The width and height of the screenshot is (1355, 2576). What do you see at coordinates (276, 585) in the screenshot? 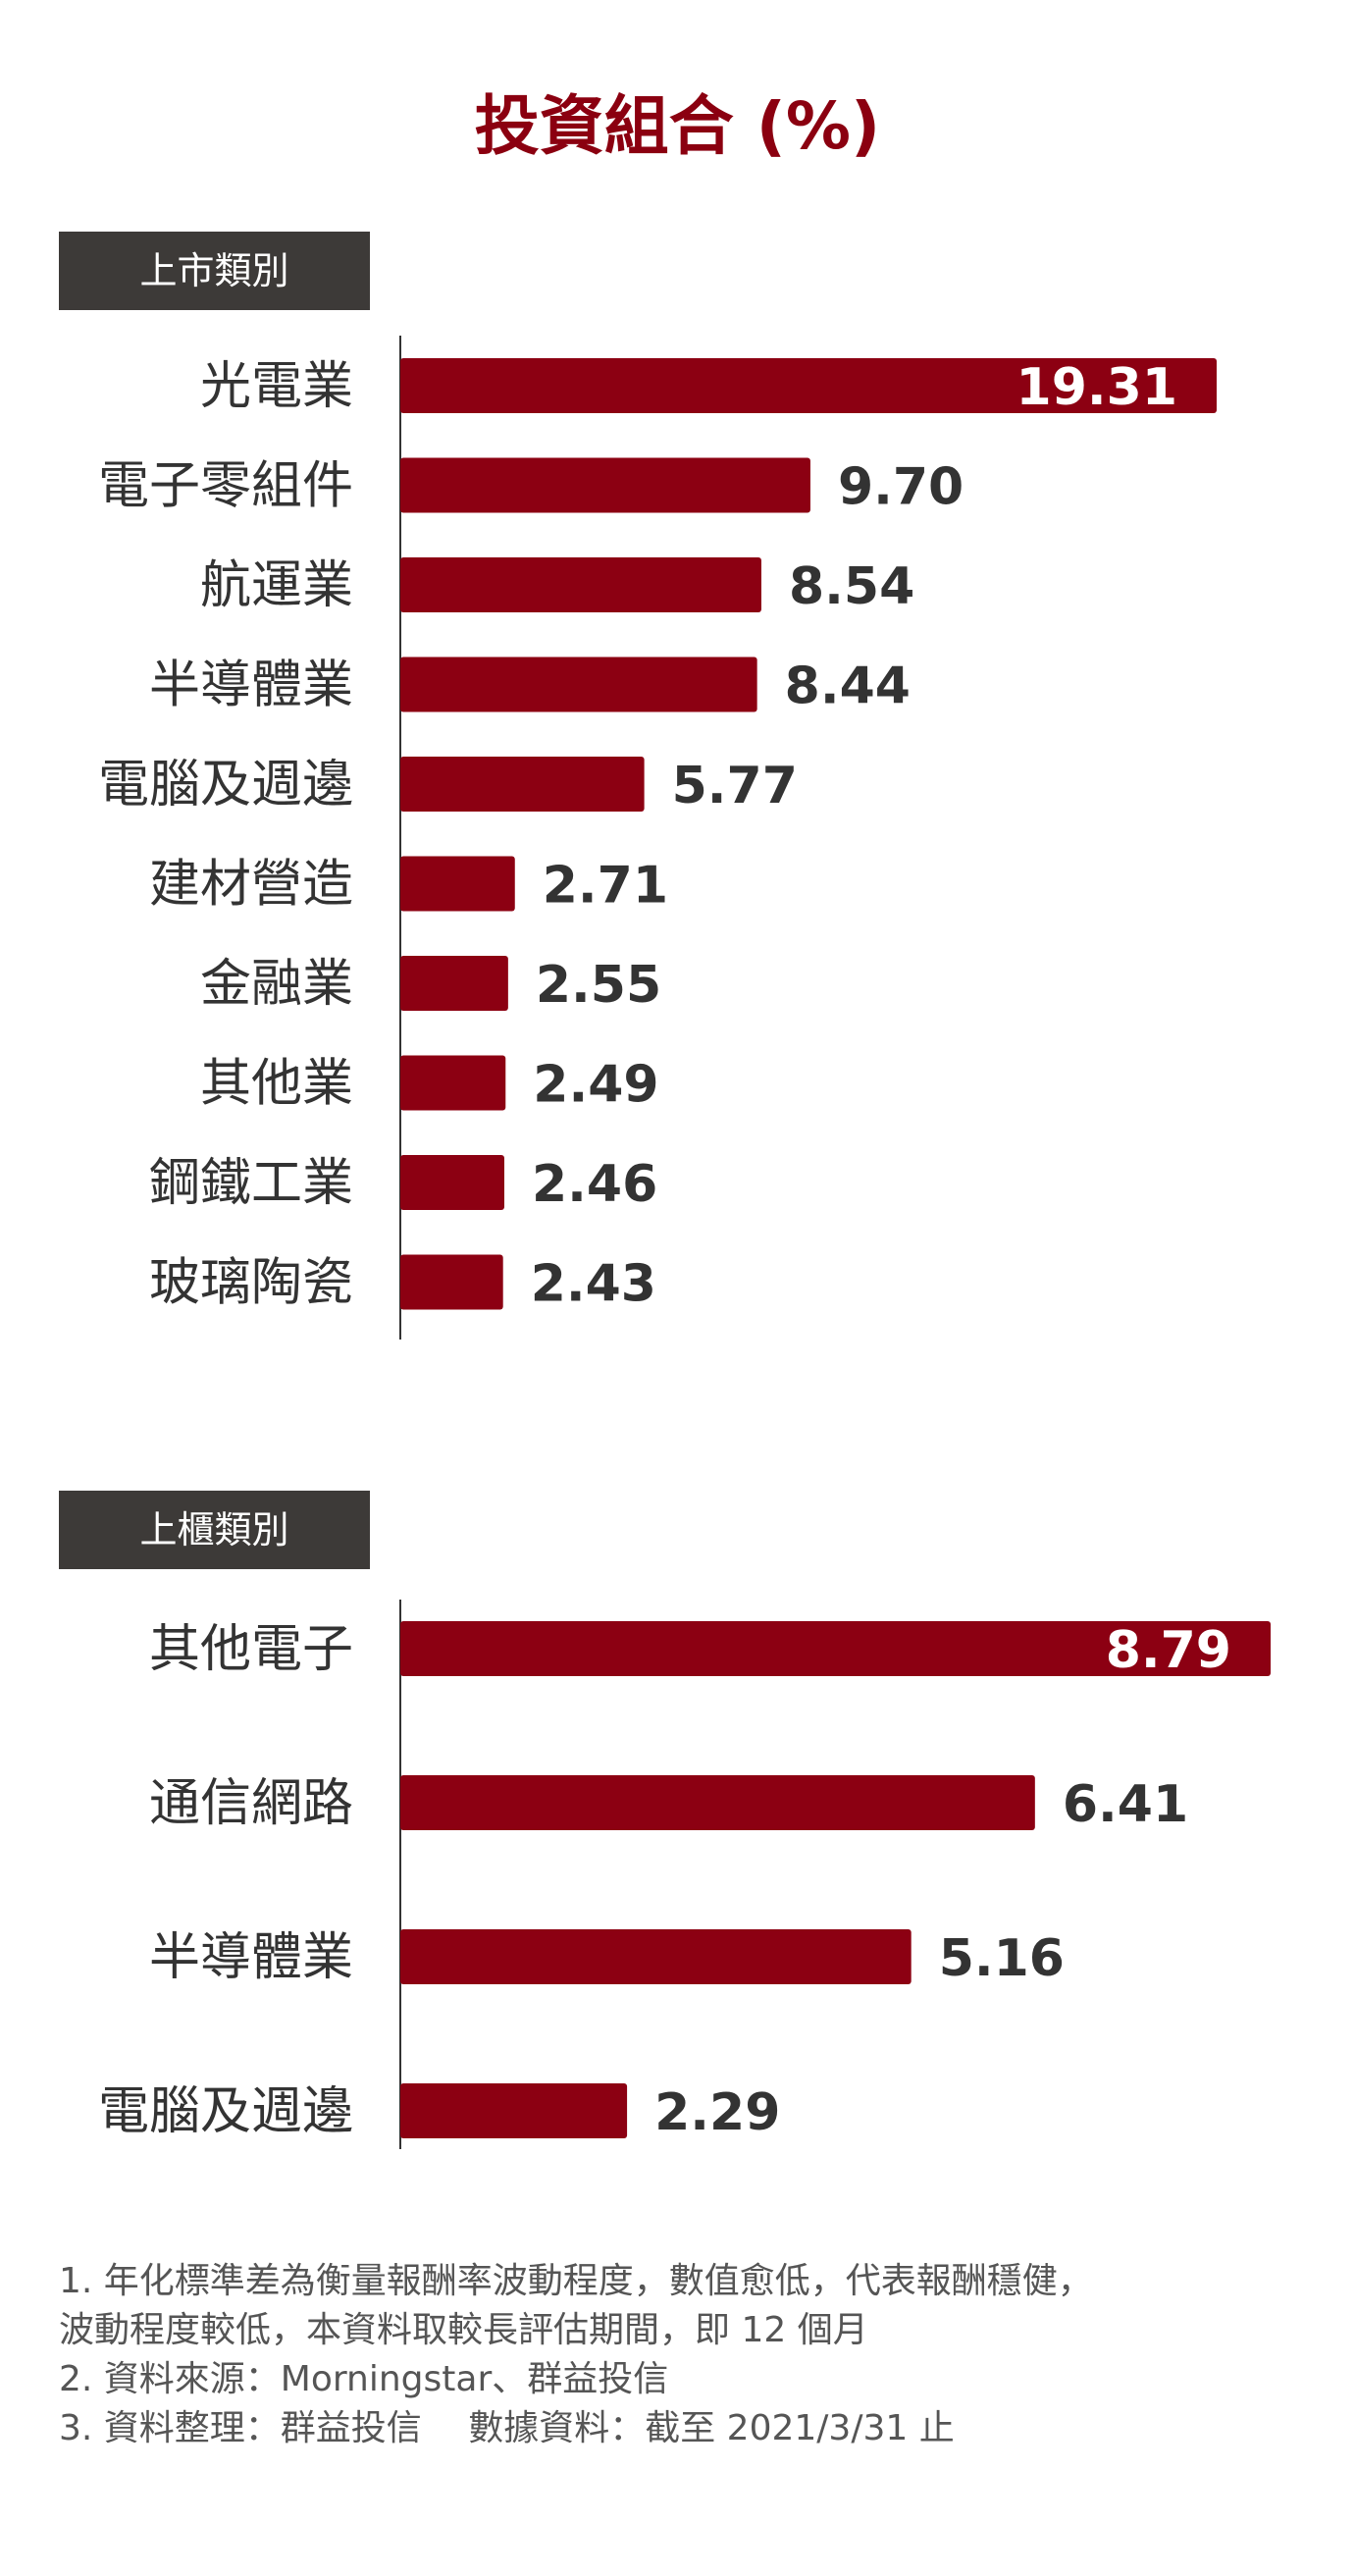
I see `category-label: 航運業` at bounding box center [276, 585].